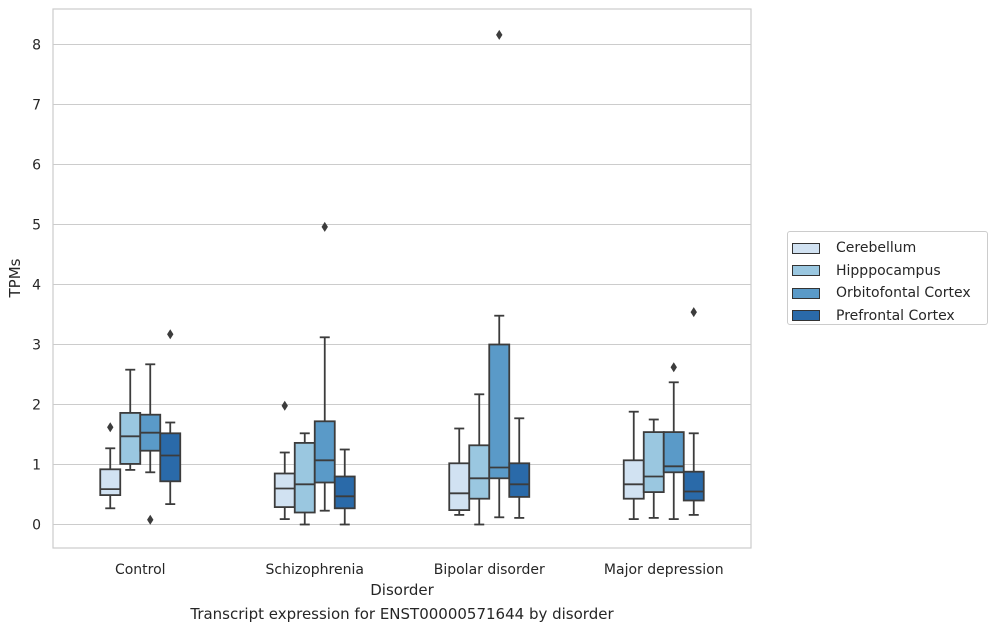  I want to click on legend-item: Hipppocampus, so click(889, 271).